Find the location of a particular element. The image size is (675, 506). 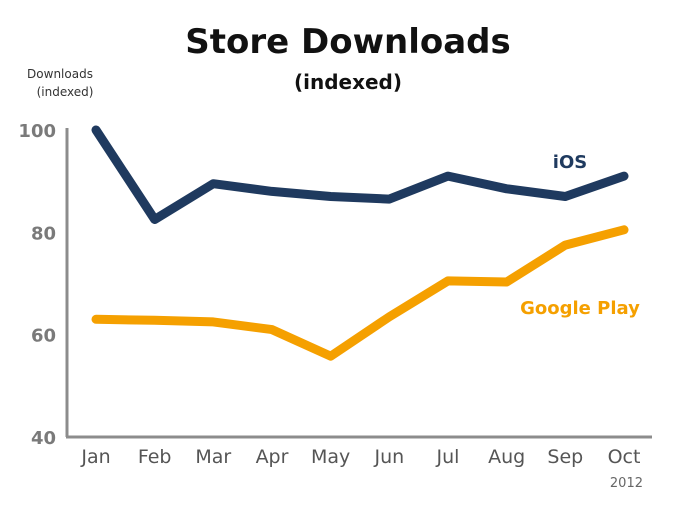

x-tick-label: Aug is located at coordinates (506, 457).